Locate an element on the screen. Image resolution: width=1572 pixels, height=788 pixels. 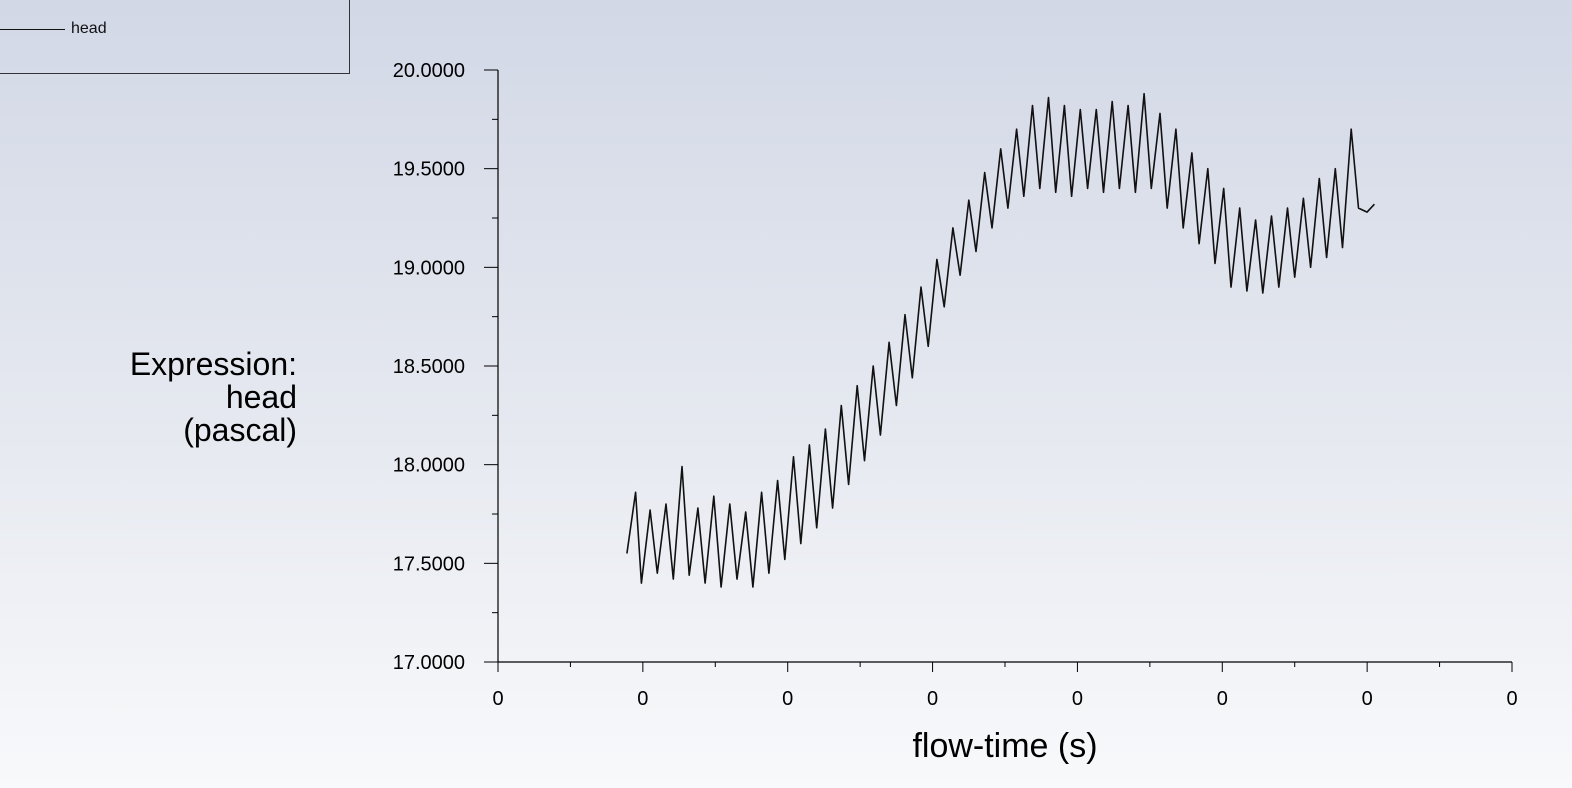
x-ticks: 0 0 0 0 0 0 0 0 is located at coordinates (1005, 686).